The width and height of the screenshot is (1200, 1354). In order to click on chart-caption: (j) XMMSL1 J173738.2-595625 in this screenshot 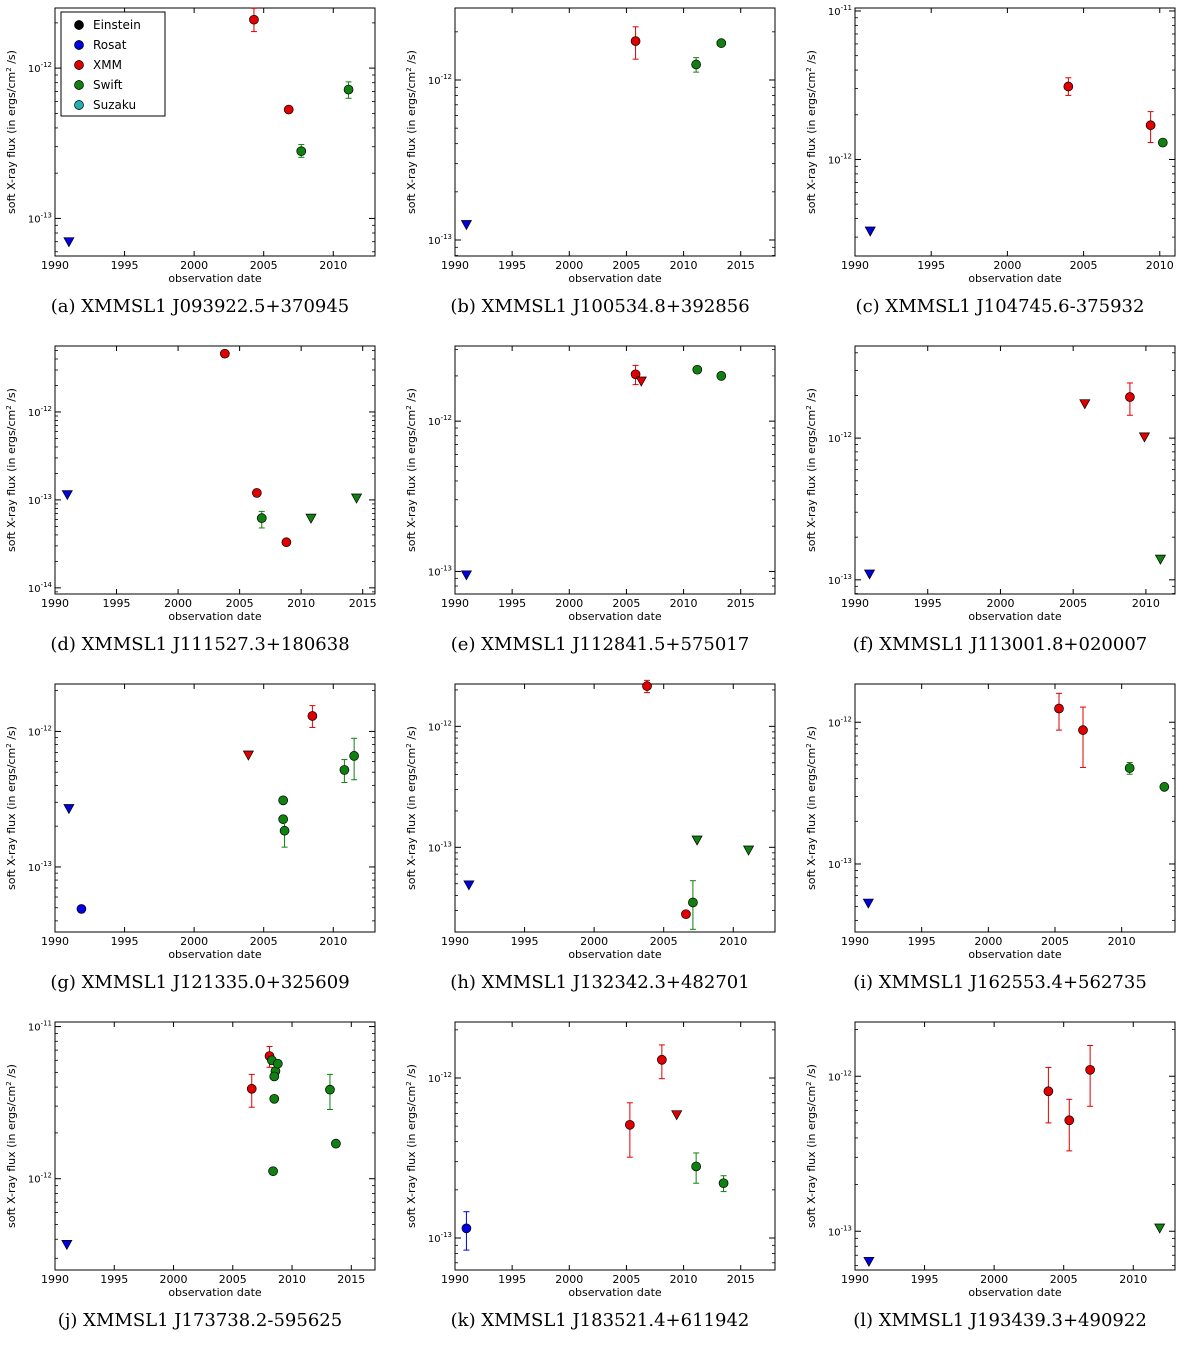, I will do `click(200, 1320)`.